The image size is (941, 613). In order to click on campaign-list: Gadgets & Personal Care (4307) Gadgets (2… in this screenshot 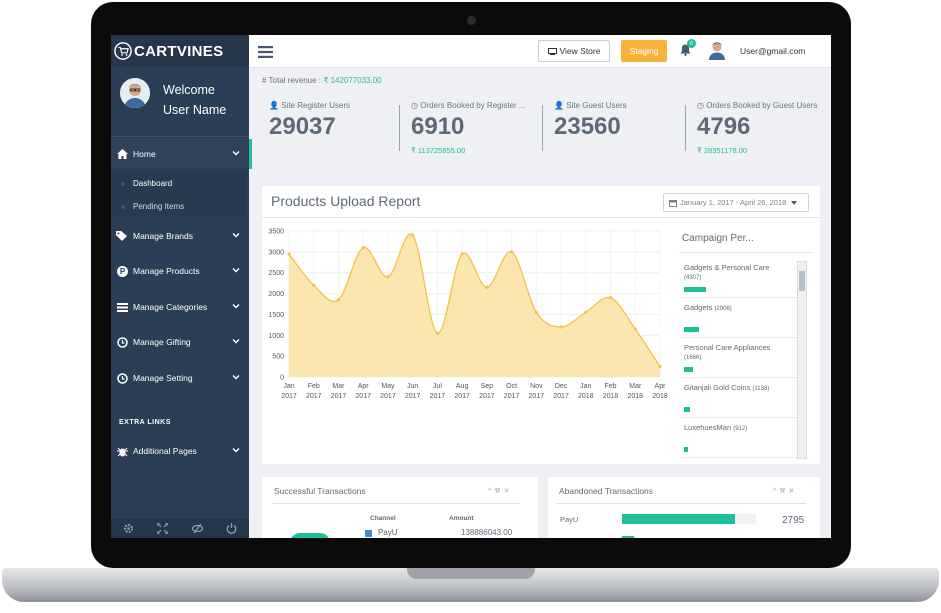, I will do `click(743, 359)`.